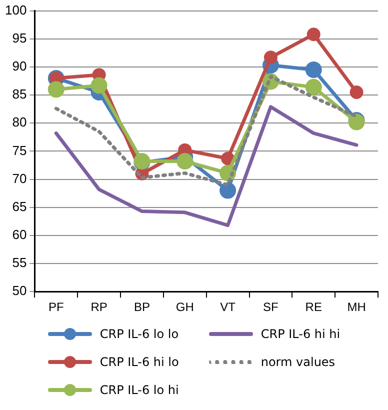 The height and width of the screenshot is (410, 388). What do you see at coordinates (356, 307) in the screenshot?
I see `x-tick-label: MH` at bounding box center [356, 307].